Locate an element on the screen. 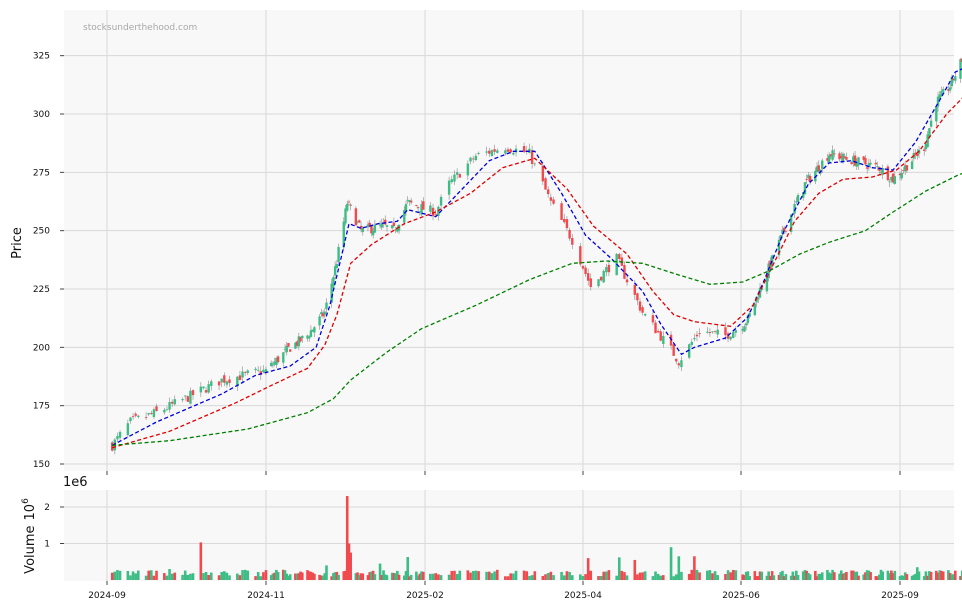 This screenshot has height=615, width=962. price-y-tick-labels: 150 175 200 225 250 275 300 325 is located at coordinates (41, 261).